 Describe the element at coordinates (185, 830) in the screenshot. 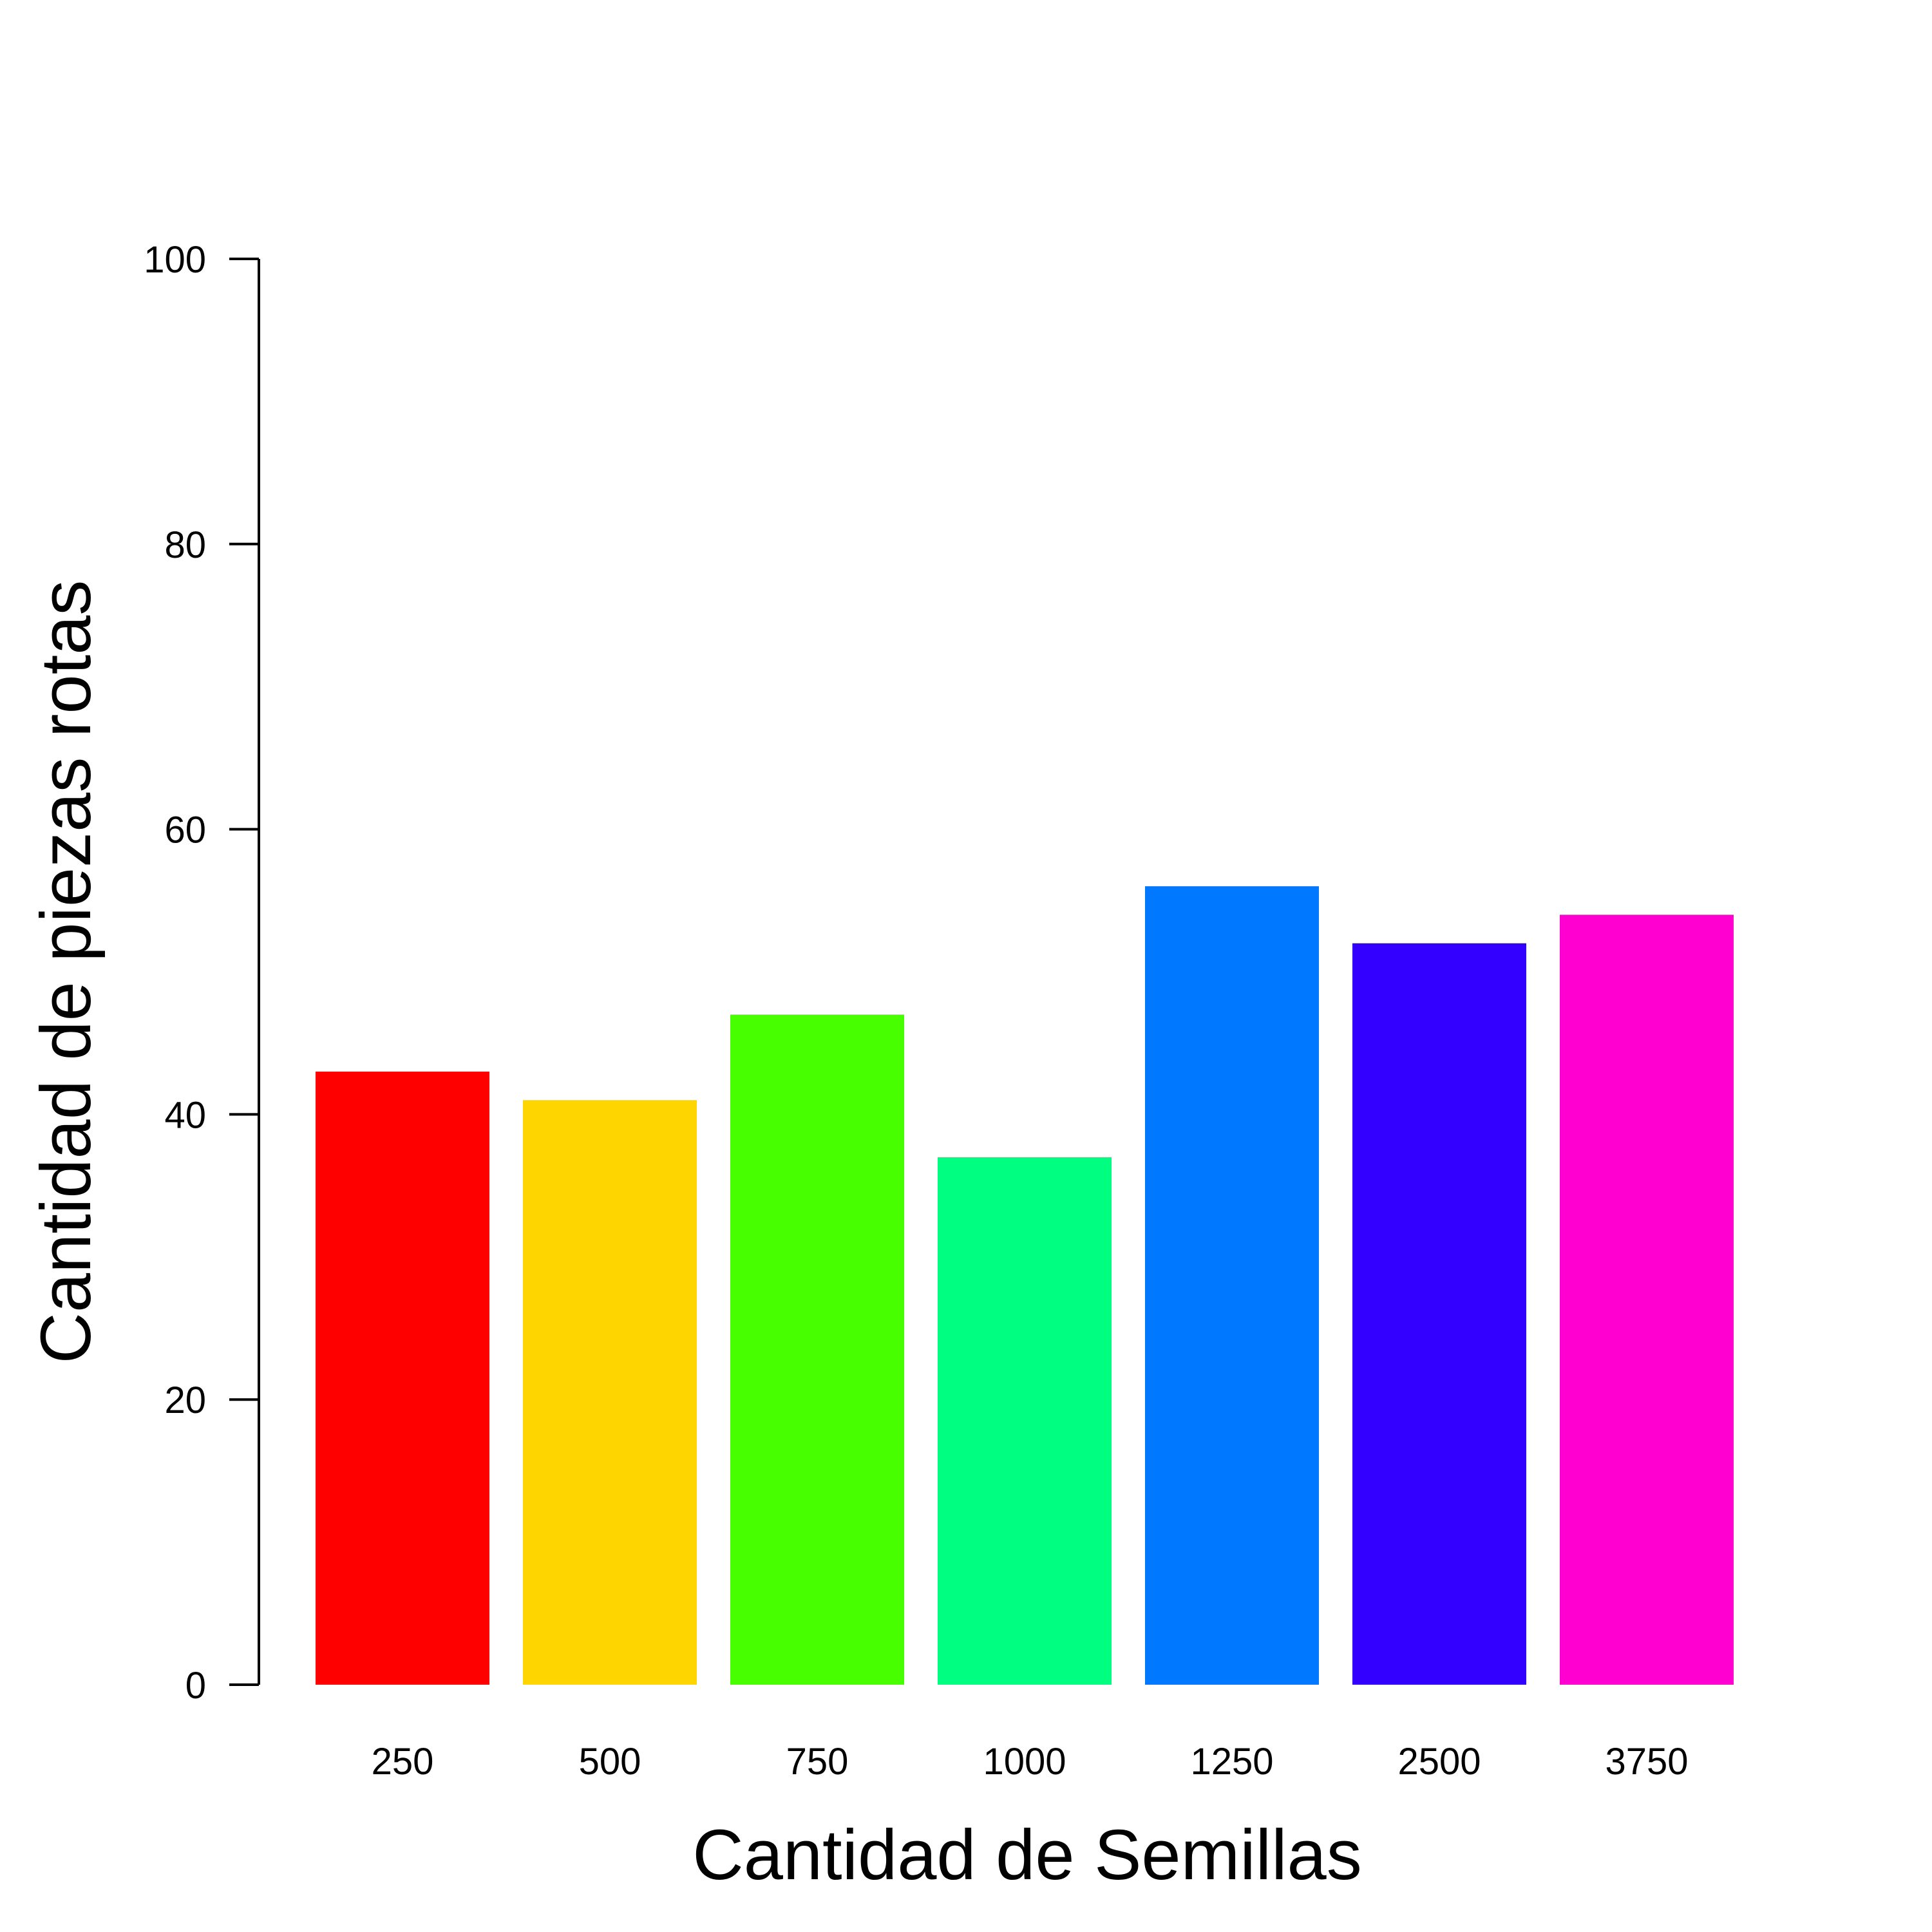

I see `y-tick-label-60: 60` at that location.